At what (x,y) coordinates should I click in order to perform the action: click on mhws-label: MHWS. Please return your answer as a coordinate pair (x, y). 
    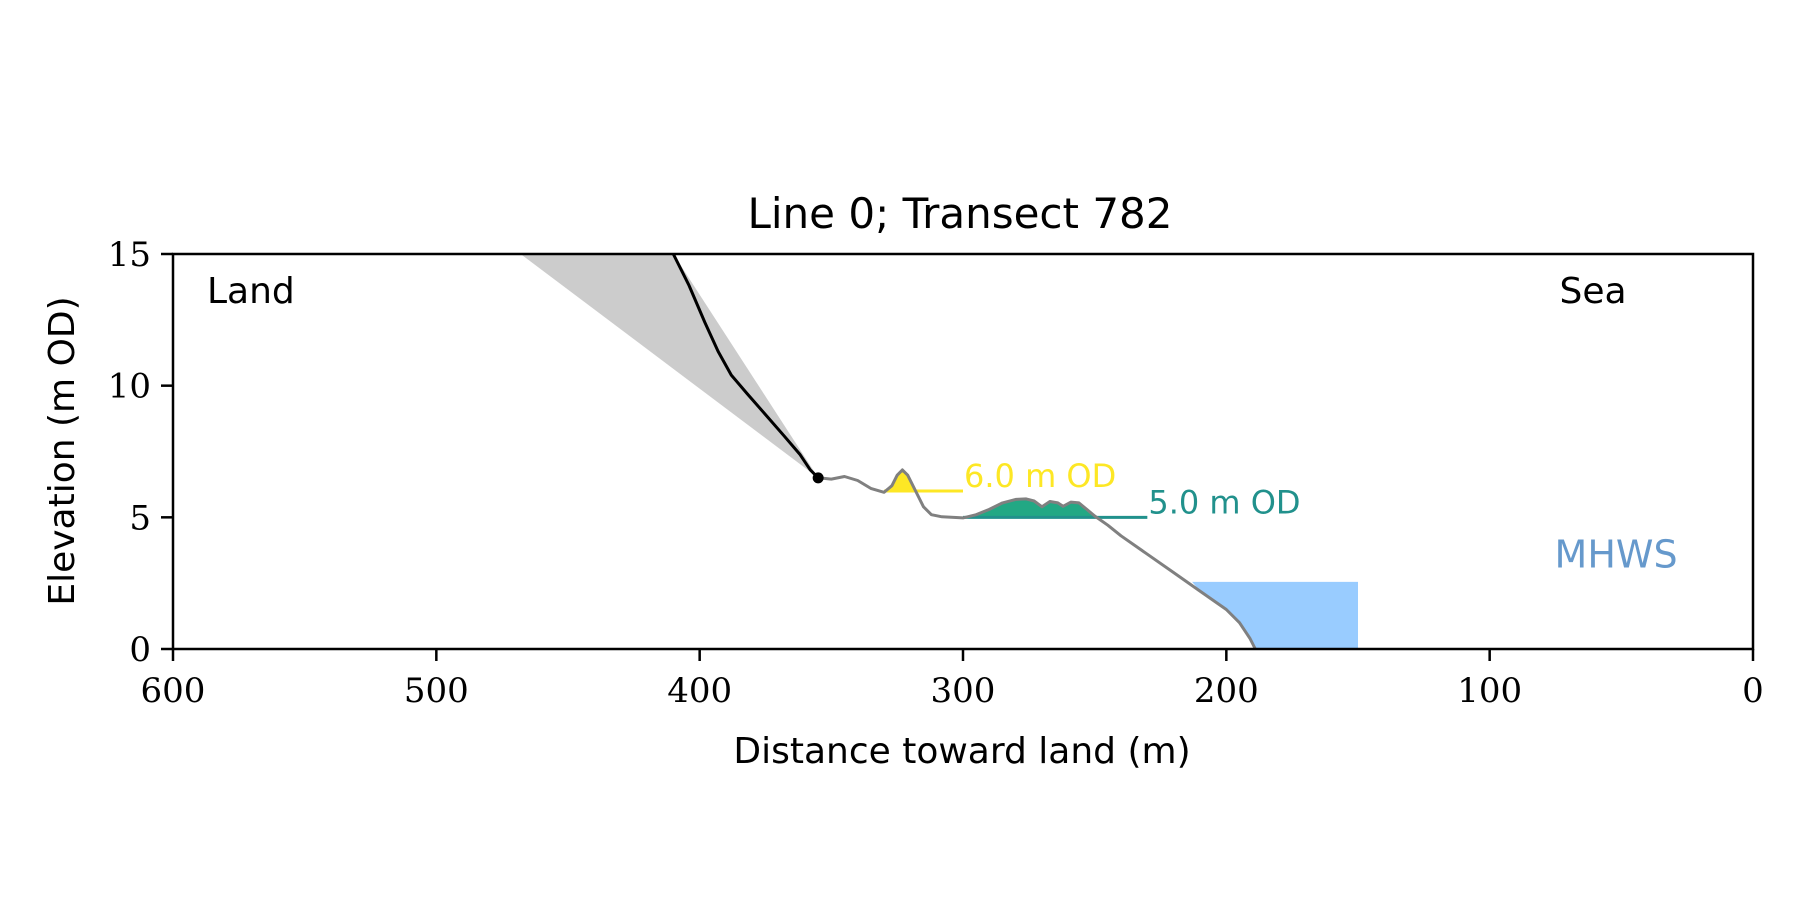
    Looking at the image, I should click on (1616, 554).